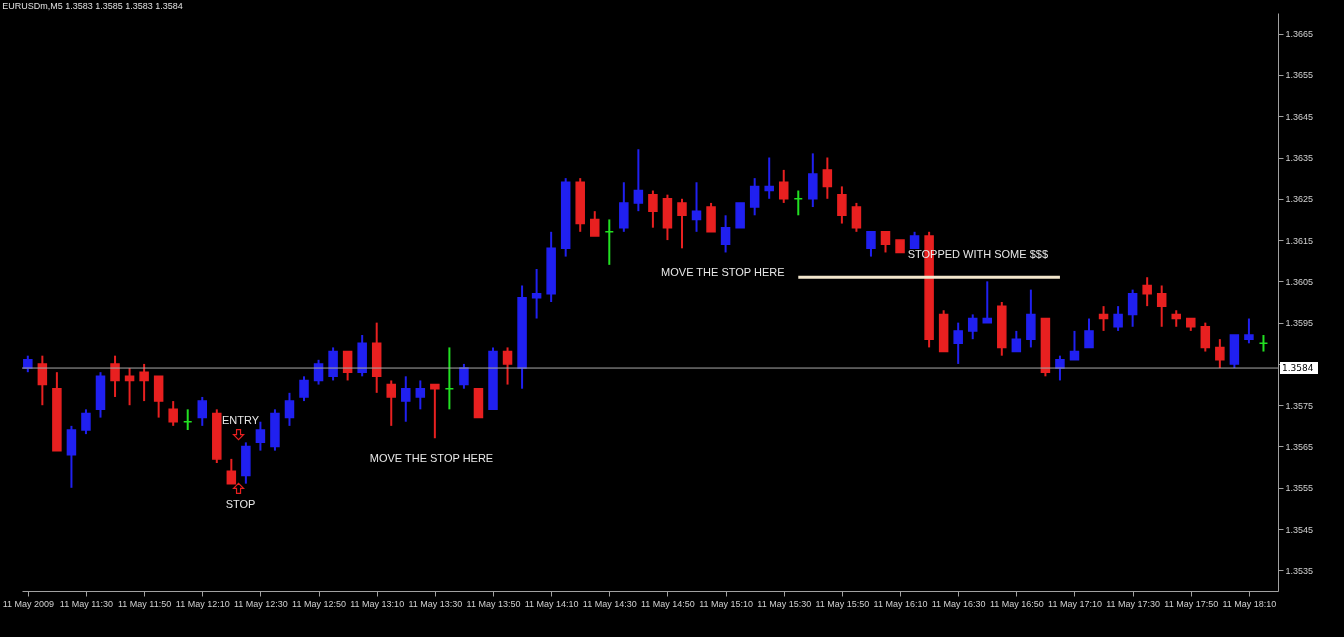 The image size is (1344, 637). I want to click on x-tick-label: 11 May 11:30, so click(86, 603).